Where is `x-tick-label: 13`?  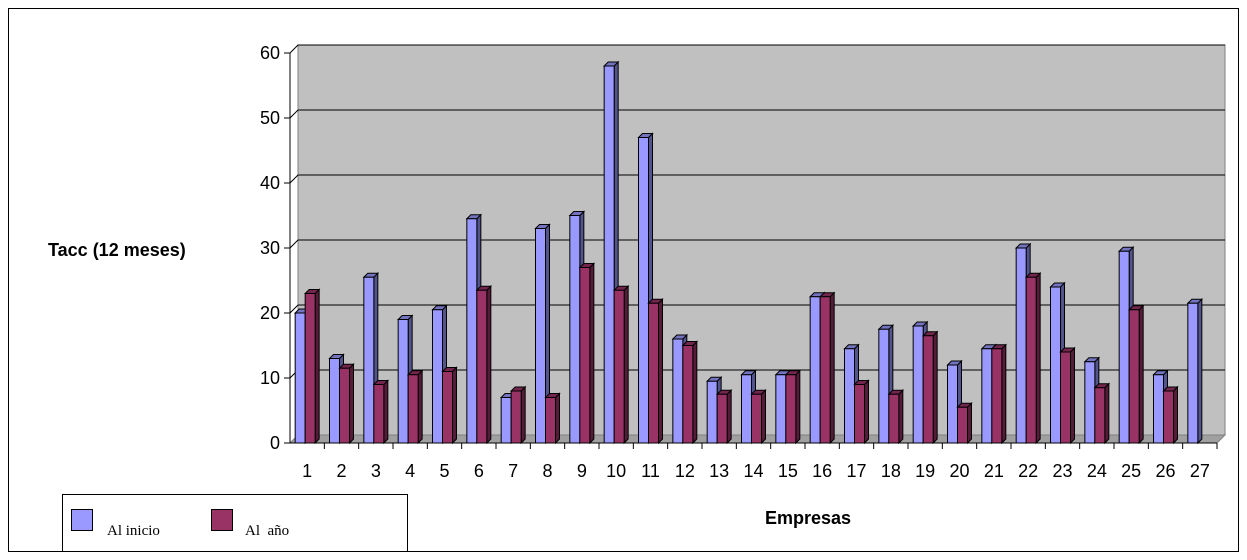
x-tick-label: 13 is located at coordinates (719, 471).